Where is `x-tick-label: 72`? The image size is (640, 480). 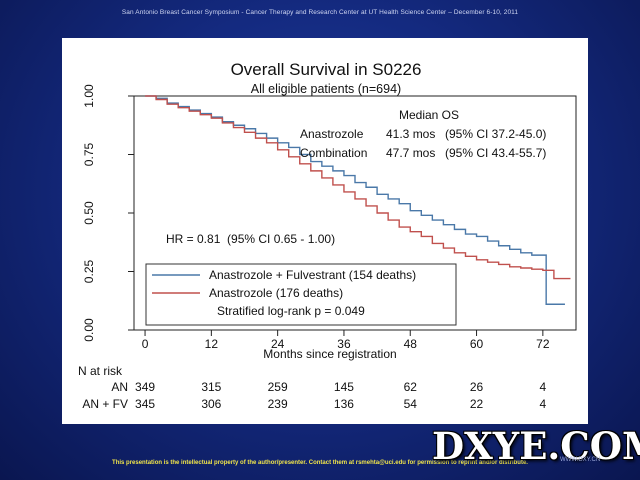
x-tick-label: 72 is located at coordinates (543, 344).